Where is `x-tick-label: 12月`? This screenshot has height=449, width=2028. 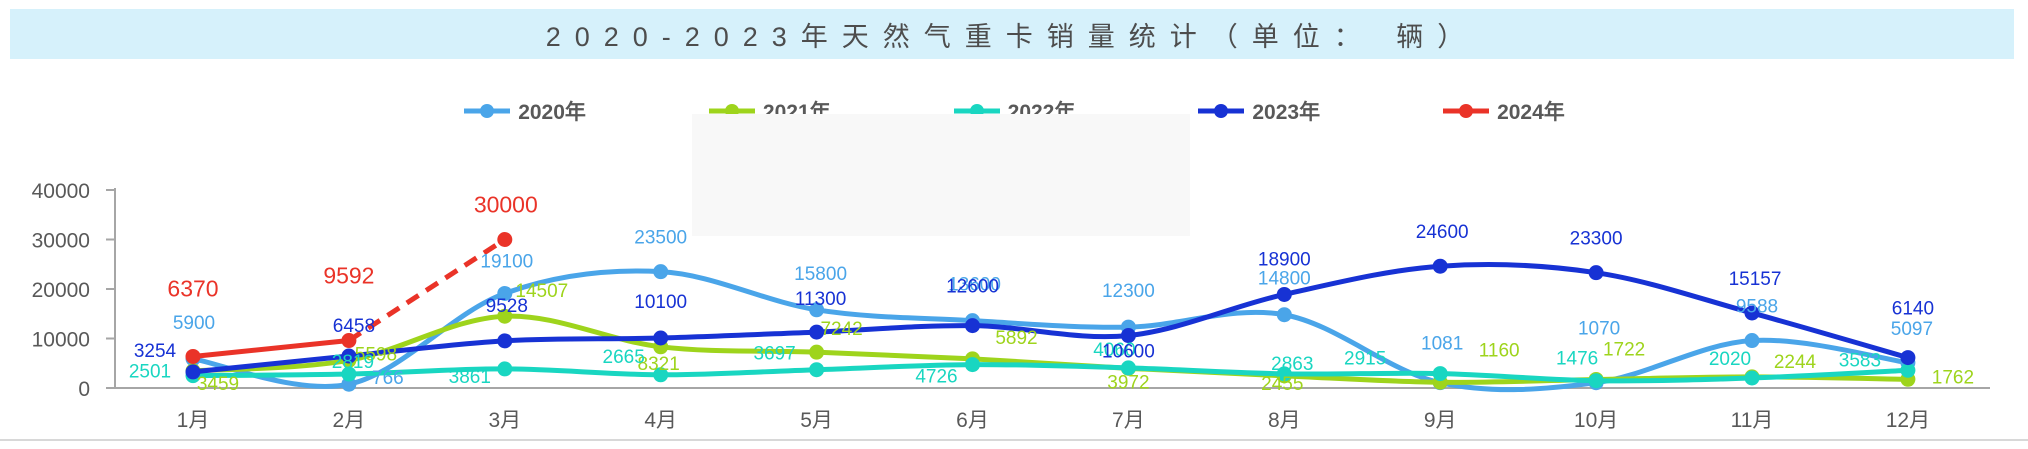 x-tick-label: 12月 is located at coordinates (1908, 420).